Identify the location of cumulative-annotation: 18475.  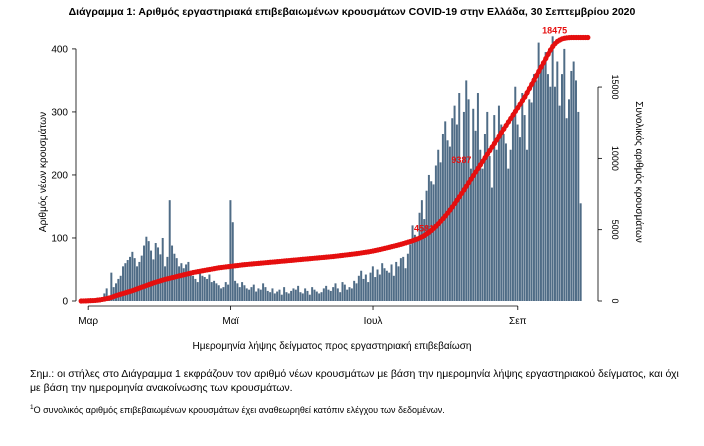
(554, 30).